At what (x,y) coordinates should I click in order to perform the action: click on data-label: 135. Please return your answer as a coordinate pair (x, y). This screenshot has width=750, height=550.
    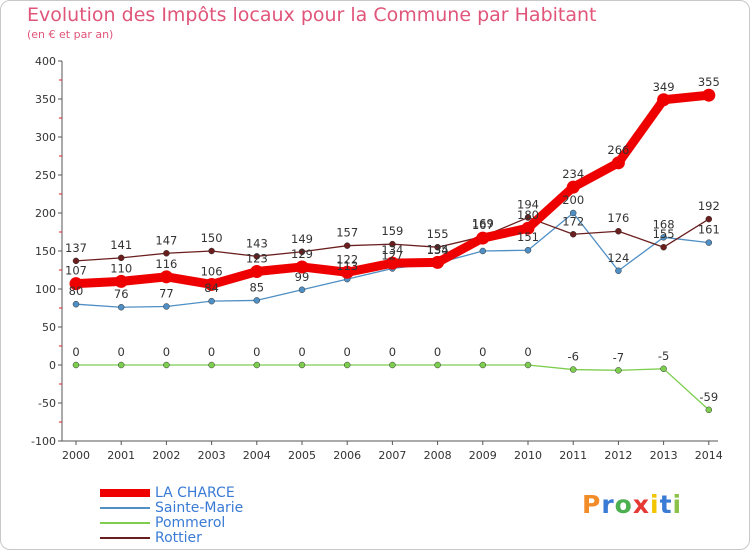
    Looking at the image, I should click on (438, 249).